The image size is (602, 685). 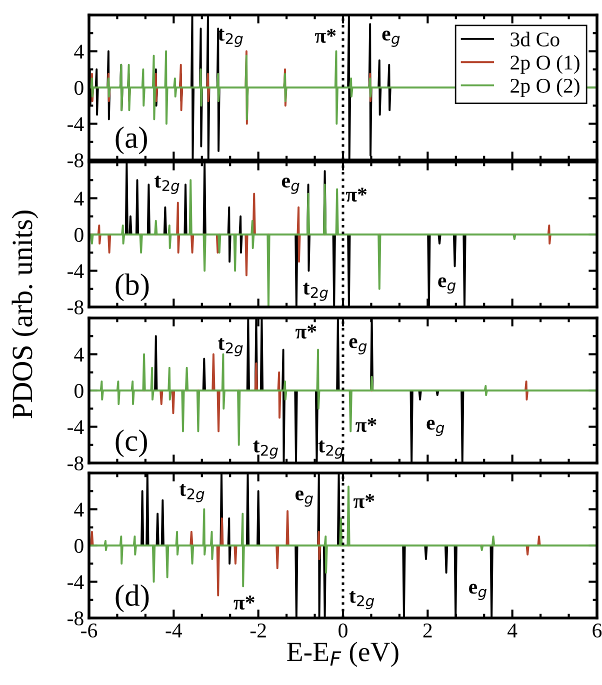 What do you see at coordinates (131, 443) in the screenshot?
I see `annotation: (c)` at bounding box center [131, 443].